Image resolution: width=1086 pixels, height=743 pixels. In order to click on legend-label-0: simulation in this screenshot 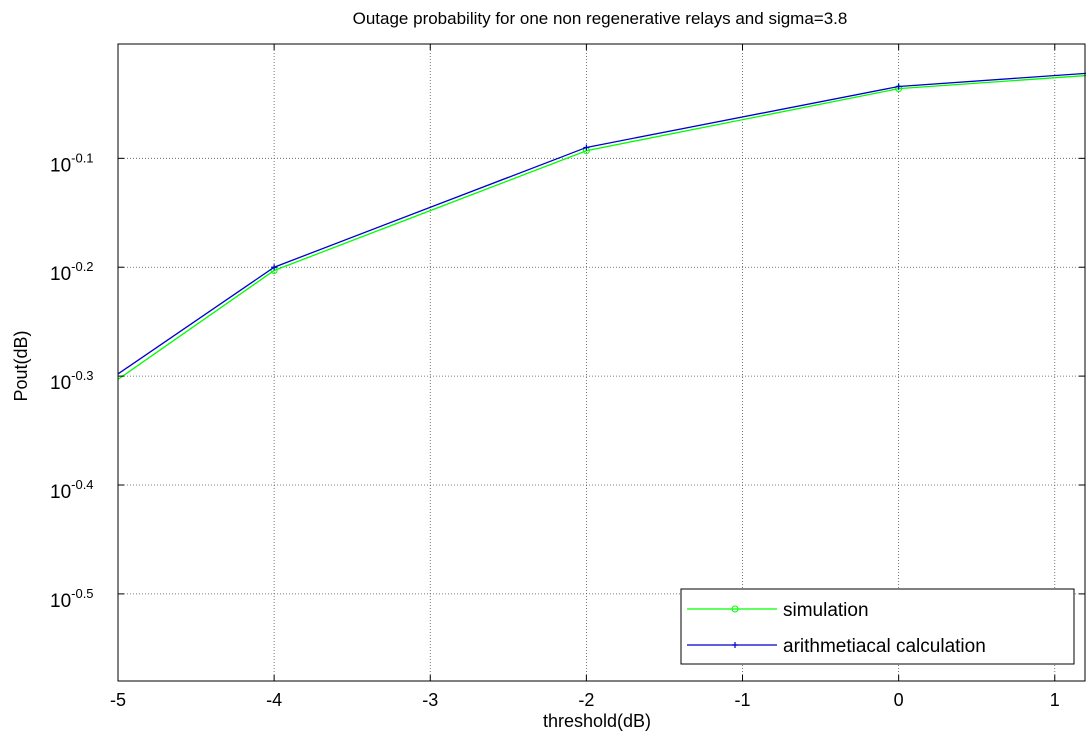, I will do `click(826, 610)`.